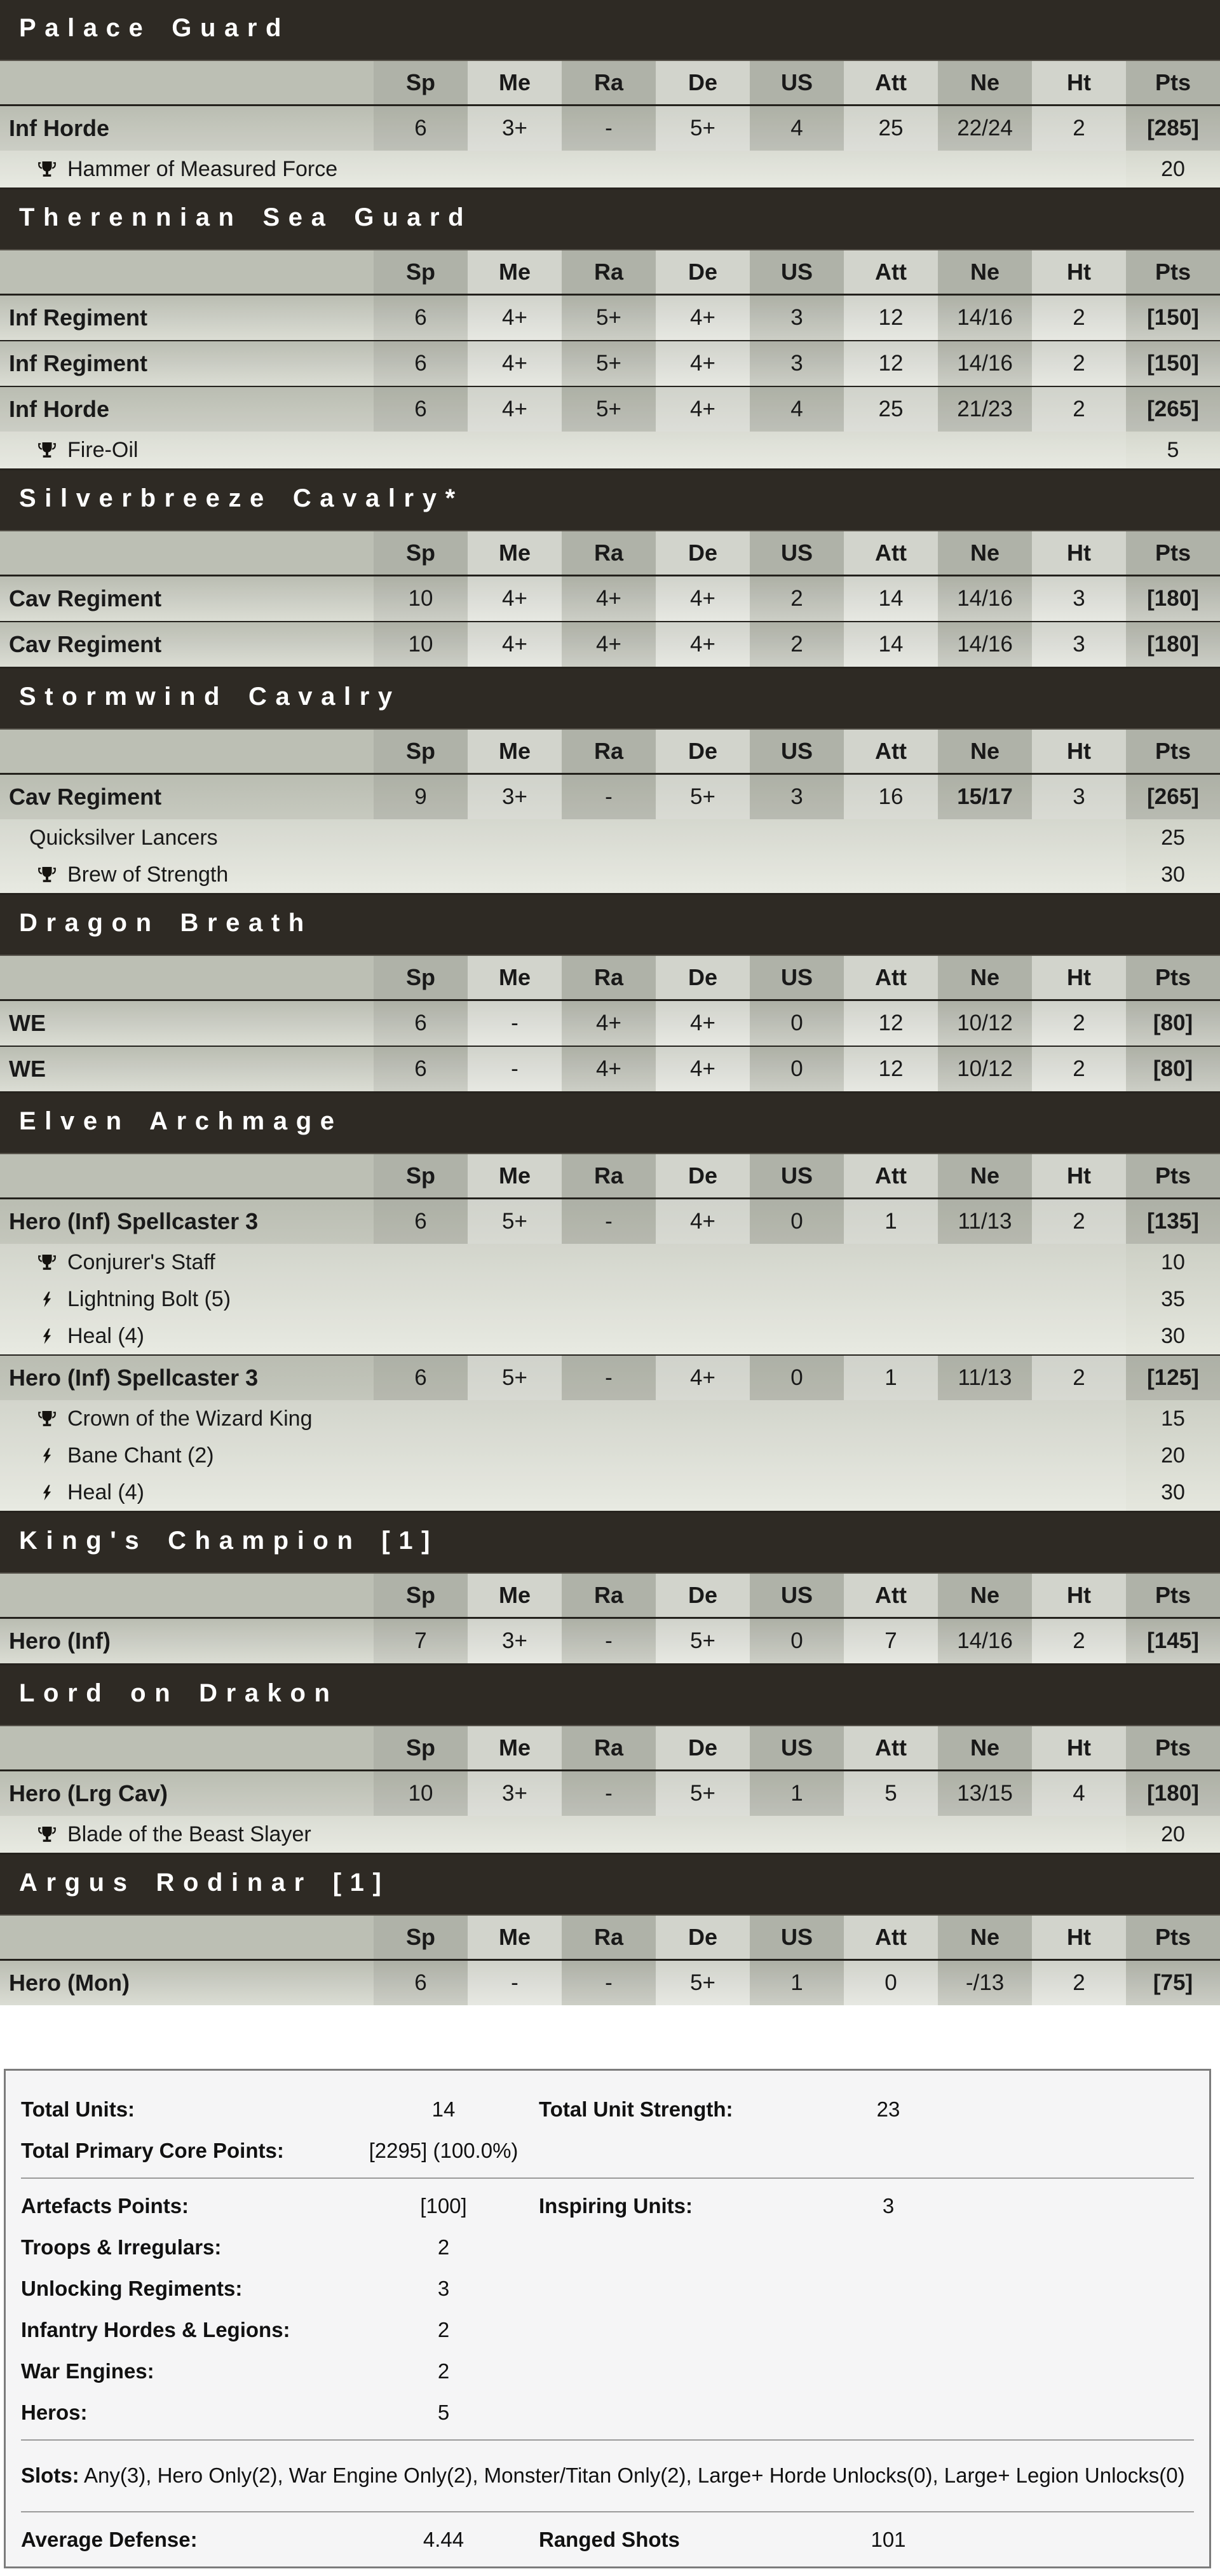 Image resolution: width=1220 pixels, height=2576 pixels. What do you see at coordinates (563, 1834) in the screenshot?
I see `upgrade-left: Blade of the Beast Slayer` at bounding box center [563, 1834].